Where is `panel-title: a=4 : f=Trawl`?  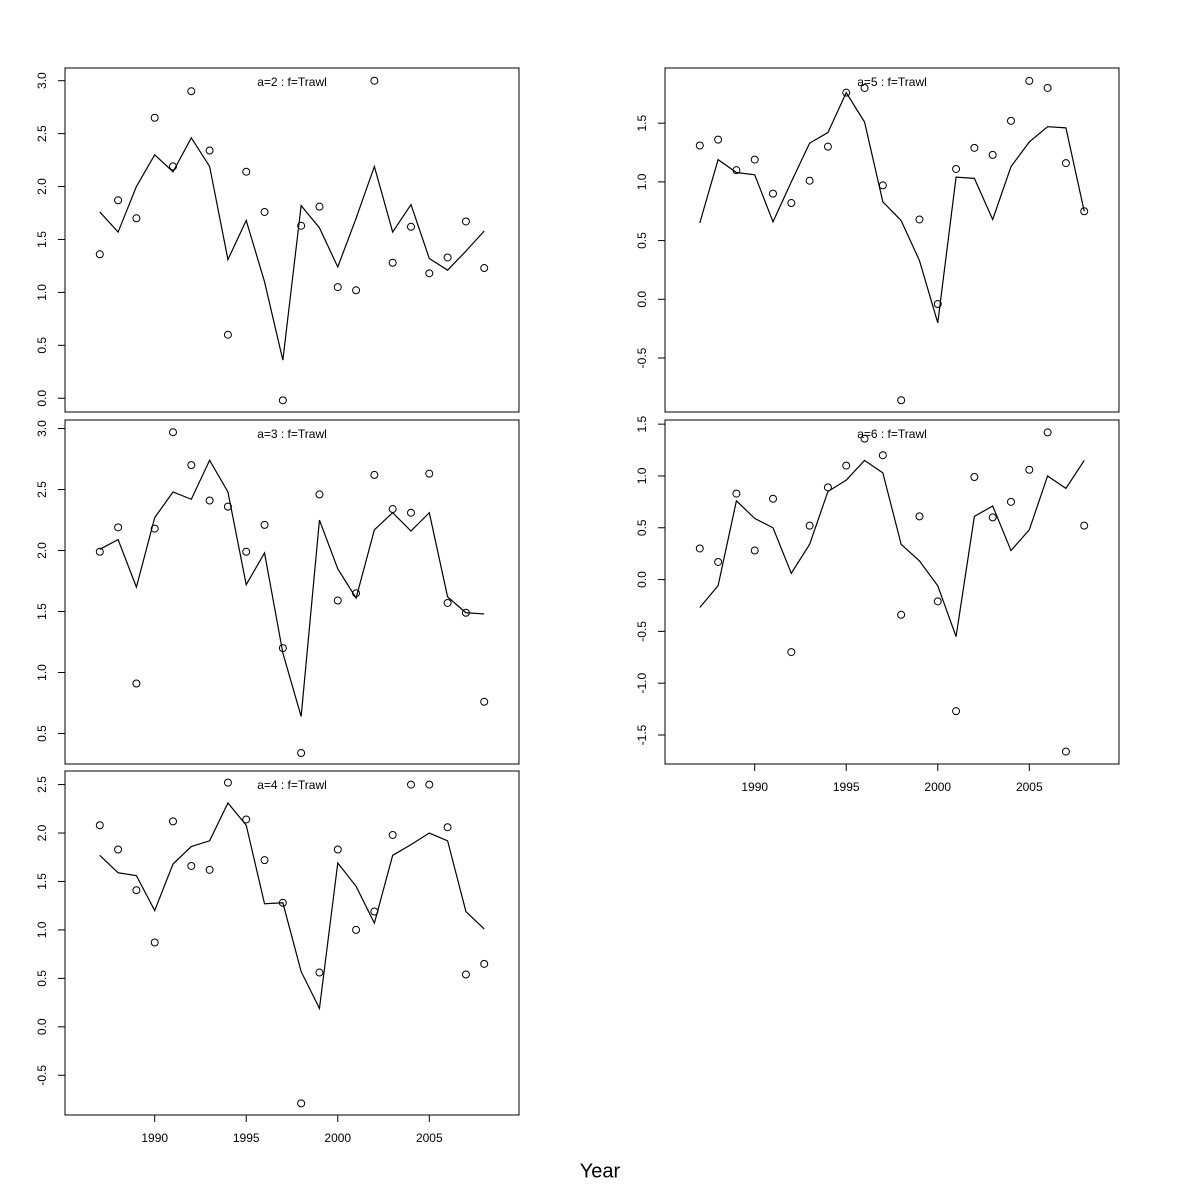 panel-title: a=4 : f=Trawl is located at coordinates (292, 785).